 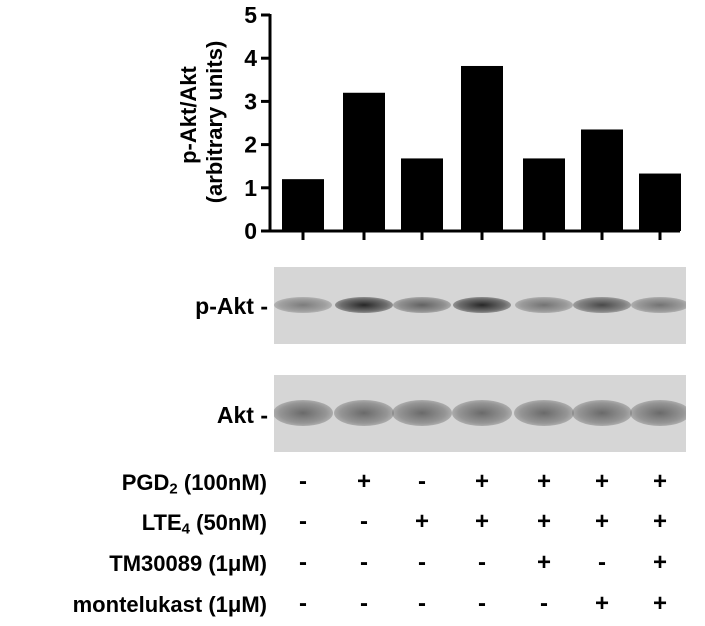 What do you see at coordinates (250, 101) in the screenshot?
I see `y-tick-label: 3` at bounding box center [250, 101].